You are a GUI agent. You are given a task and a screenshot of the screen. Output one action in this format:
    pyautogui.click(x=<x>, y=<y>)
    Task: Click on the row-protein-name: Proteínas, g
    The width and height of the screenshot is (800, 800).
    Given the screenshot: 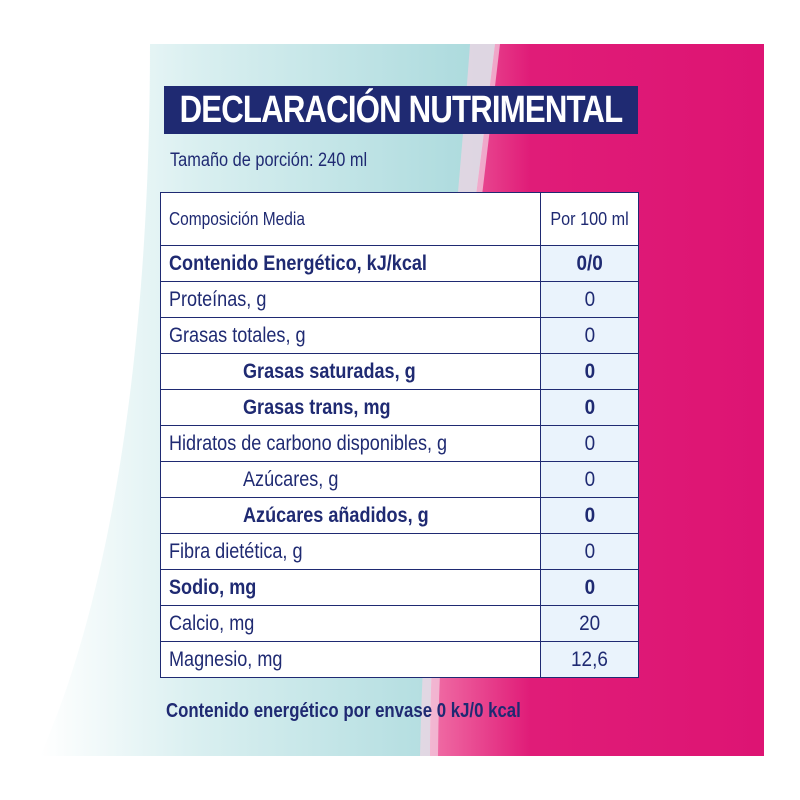 What is the action you would take?
    pyautogui.click(x=350, y=299)
    